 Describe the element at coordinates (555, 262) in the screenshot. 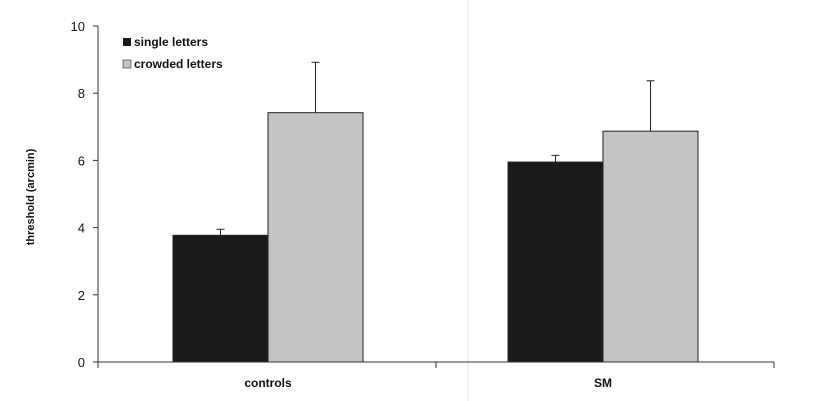

I see `bar-single-letters-sm` at that location.